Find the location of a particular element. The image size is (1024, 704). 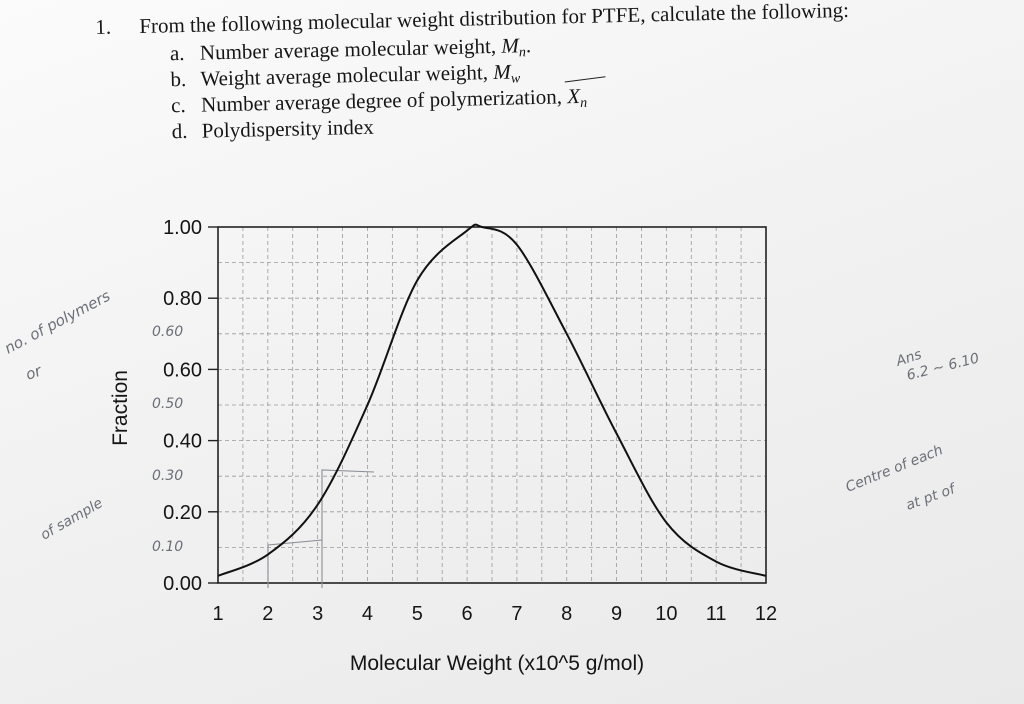

x-tick-label: 1 is located at coordinates (217, 614).